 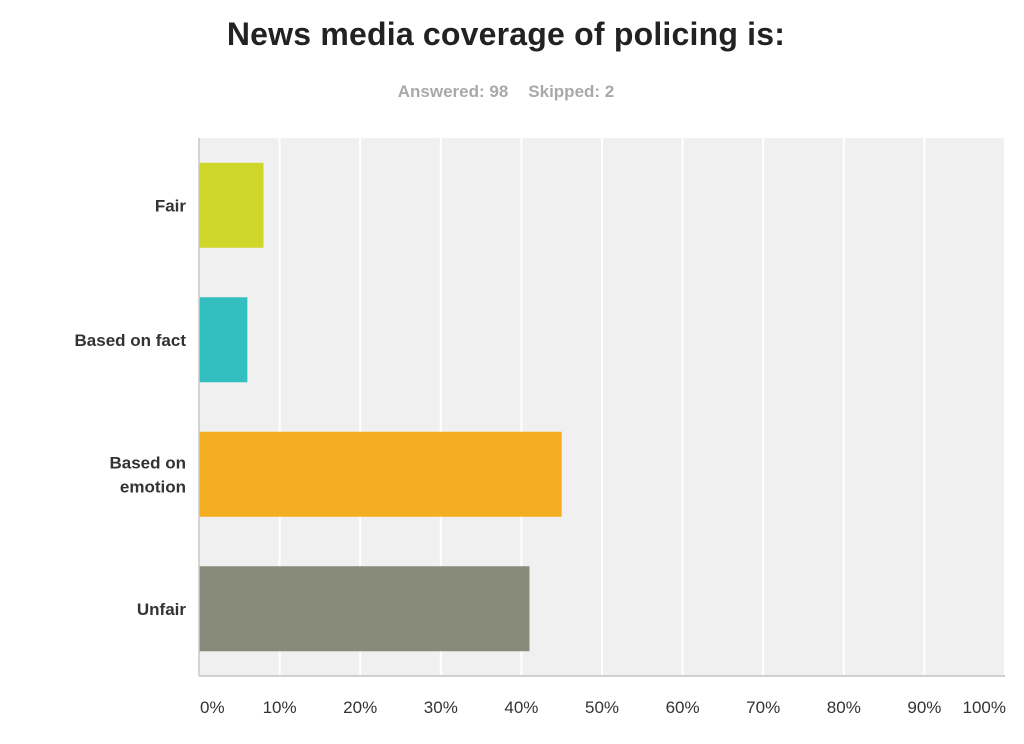 I want to click on skipped-count: Skipped: 2, so click(x=571, y=91).